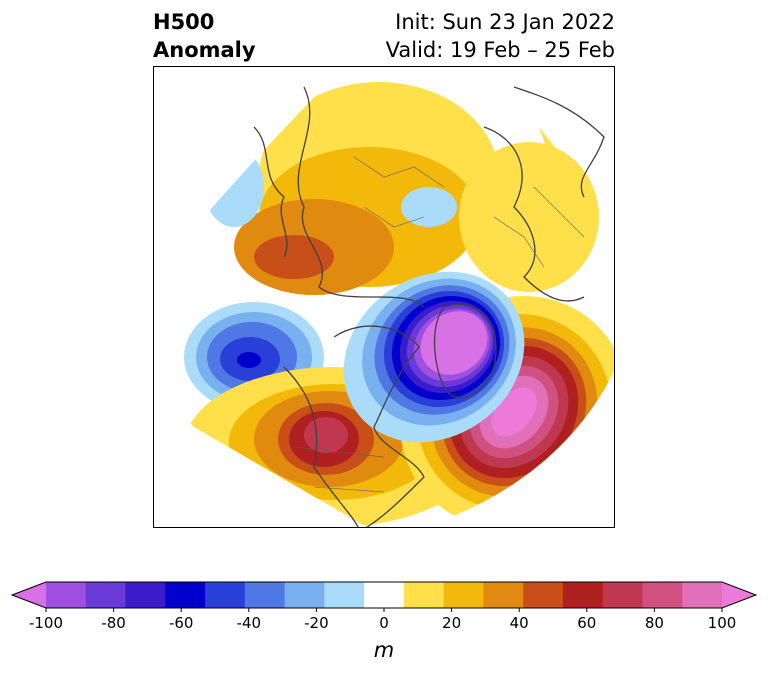 The width and height of the screenshot is (768, 673). Describe the element at coordinates (204, 36) in the screenshot. I see `title-left: H500 Anomaly` at that location.